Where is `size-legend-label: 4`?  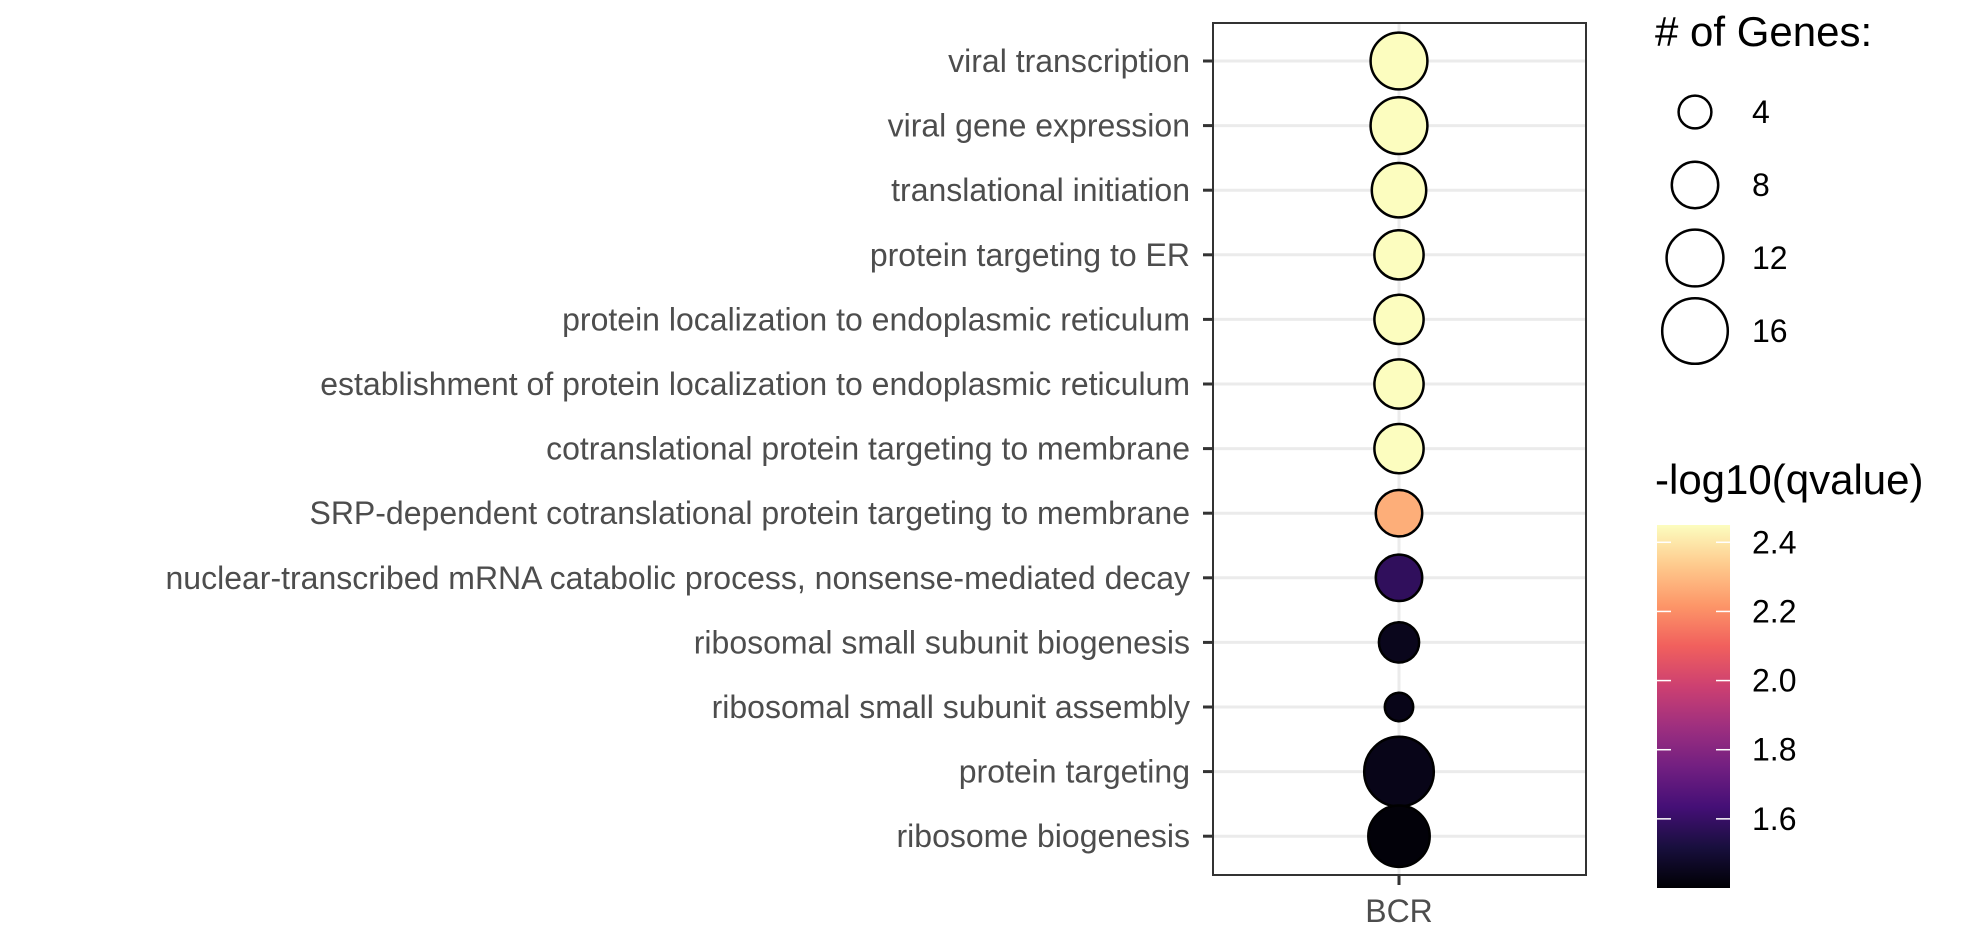 size-legend-label: 4 is located at coordinates (1761, 112).